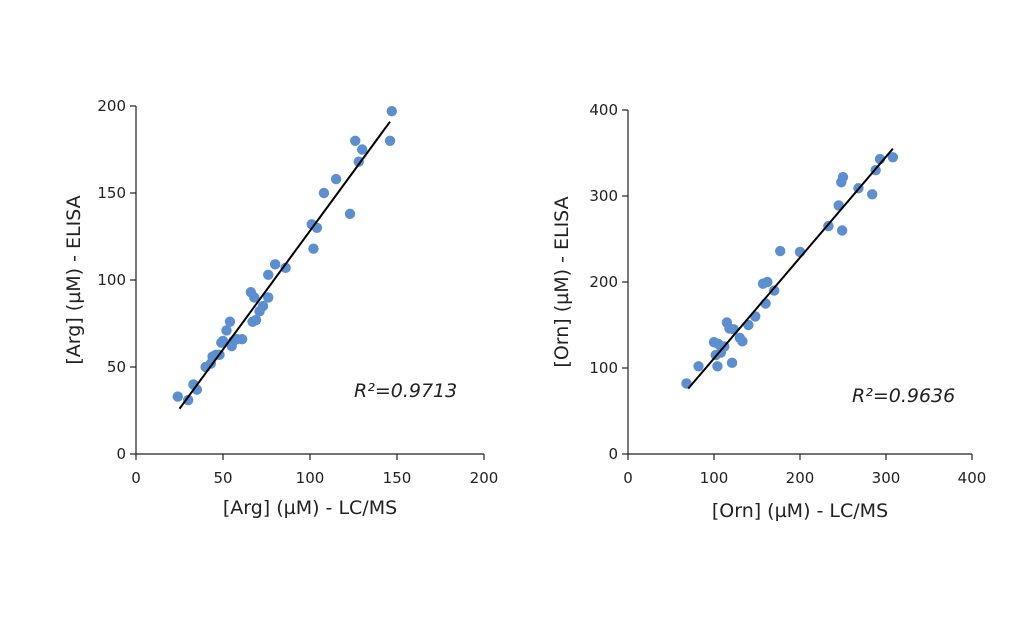 Image resolution: width=1024 pixels, height=637 pixels. What do you see at coordinates (111, 106) in the screenshot?
I see `arg-y-tick-label: 200` at bounding box center [111, 106].